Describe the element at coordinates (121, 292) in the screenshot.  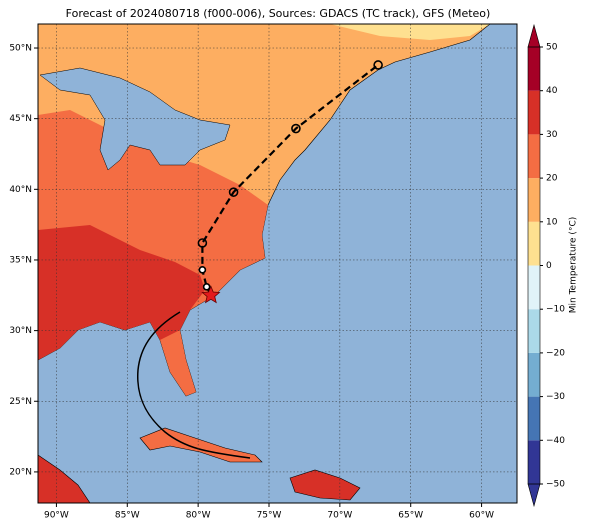
I see `land-hot` at that location.